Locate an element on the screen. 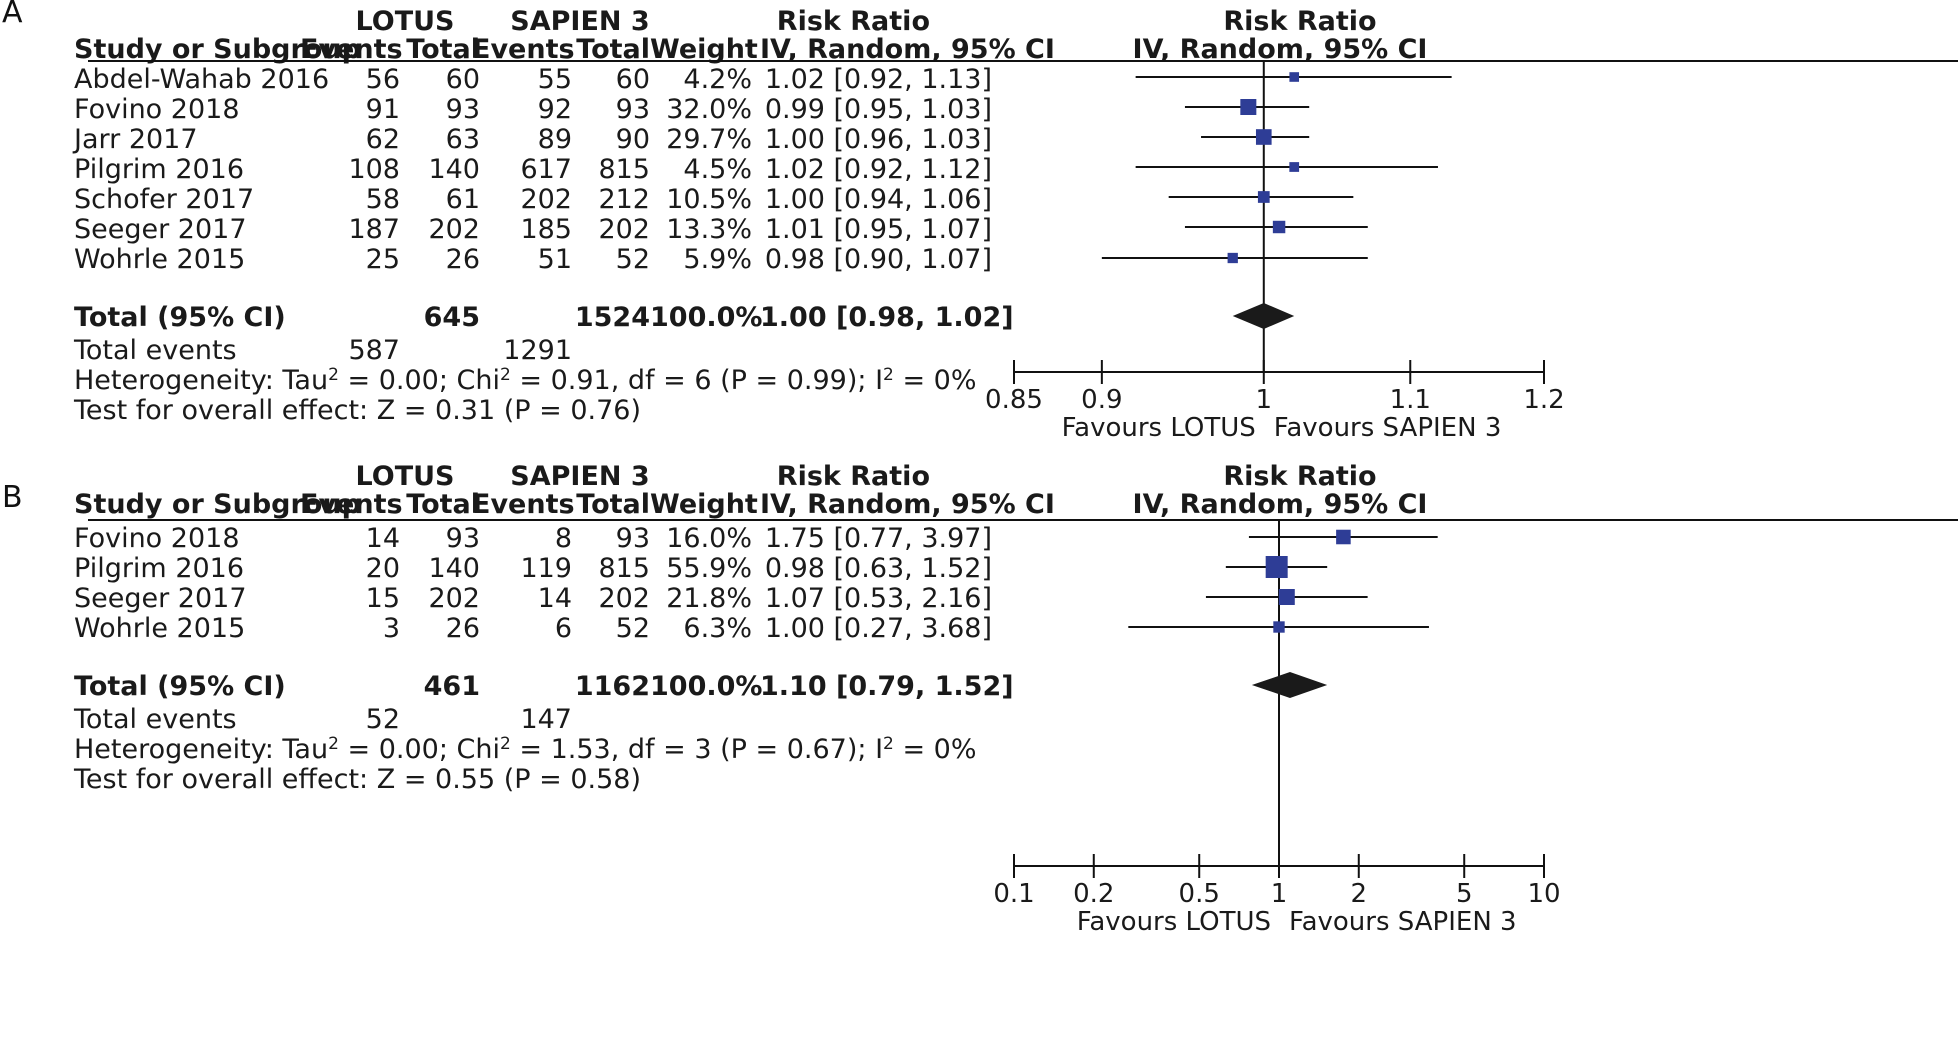 The width and height of the screenshot is (1958, 1045). sapien-total-n: 1162 is located at coordinates (612, 686).